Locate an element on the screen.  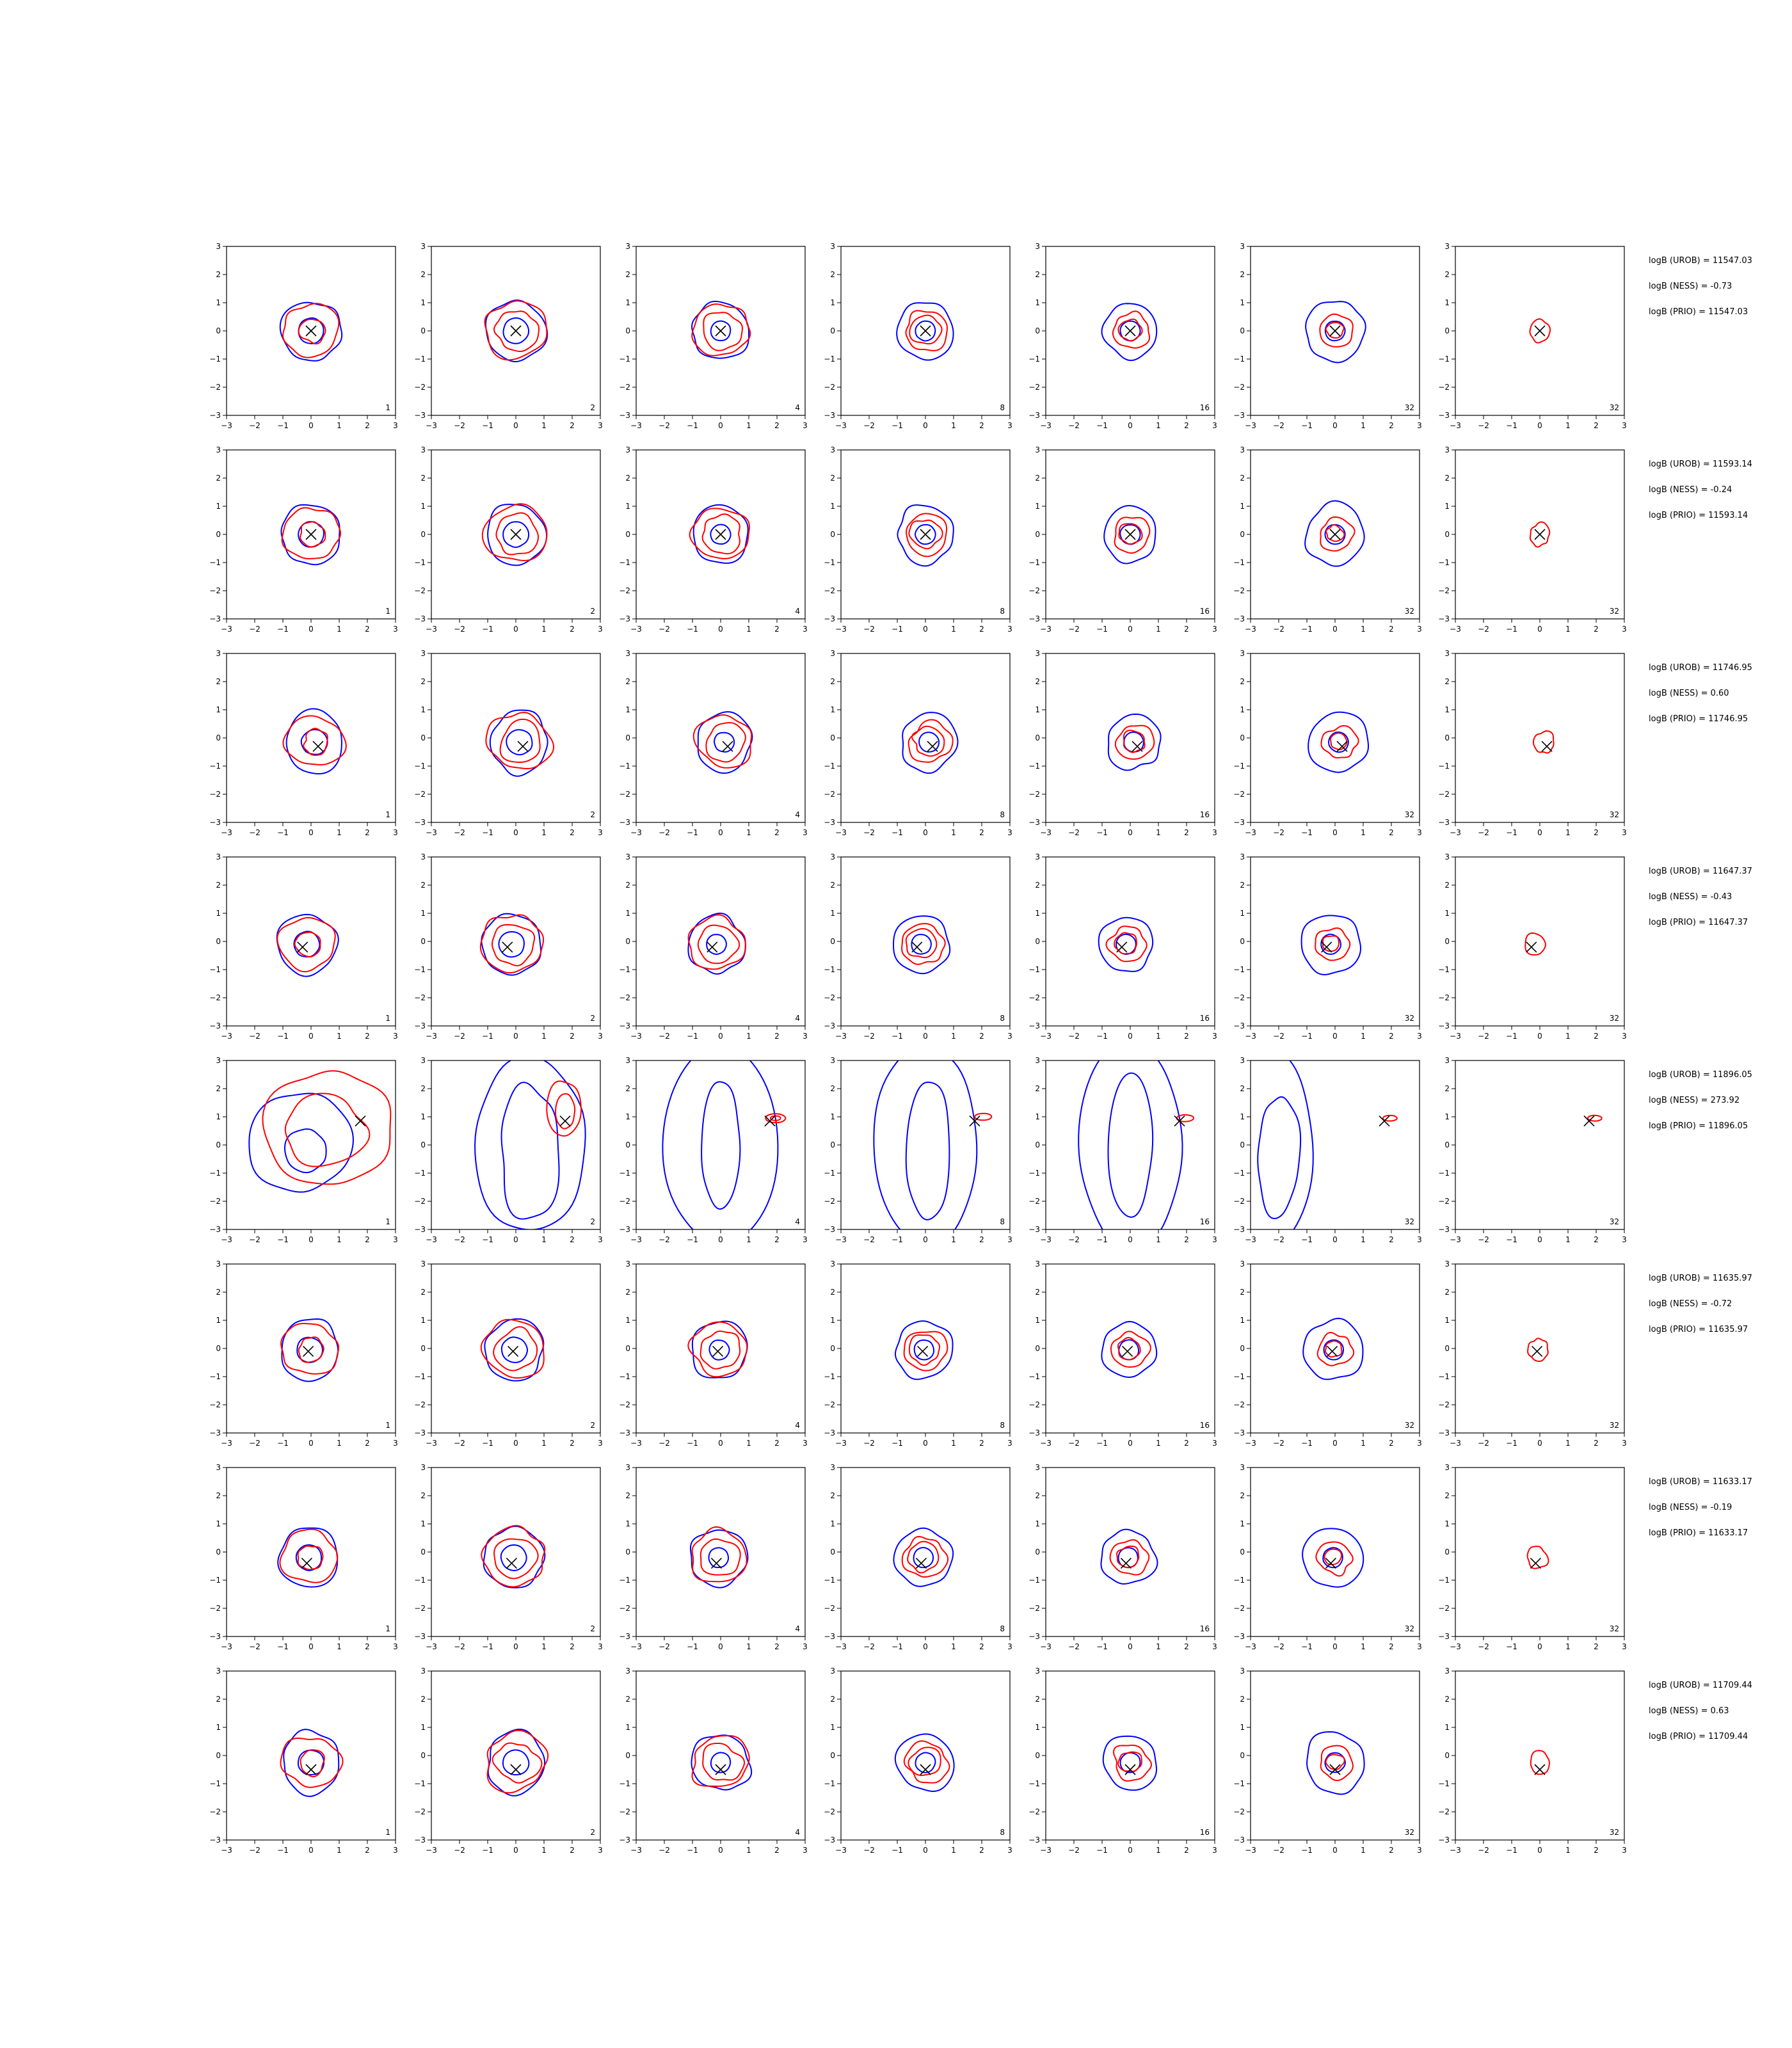
logb-annotation: logB (NESS) = -0.19 is located at coordinates (1690, 1507).